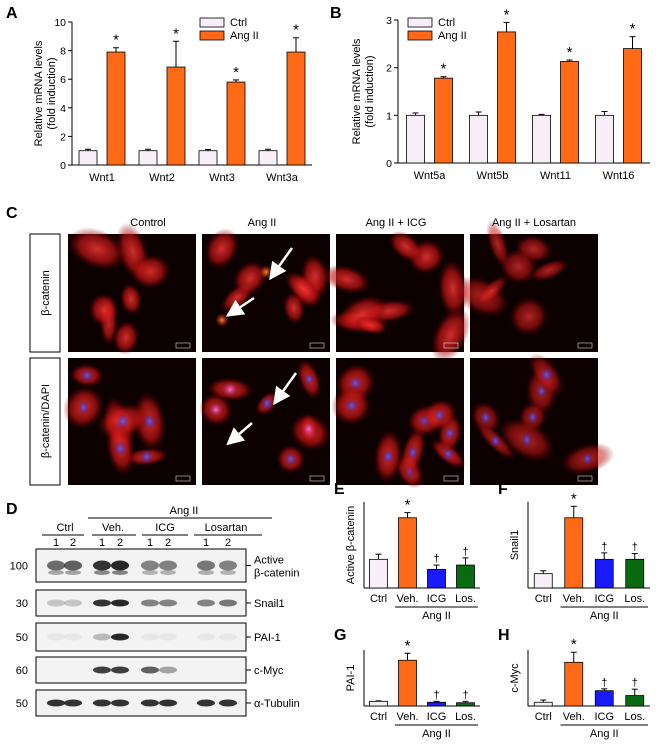  I want to click on x-tick-label: Los., so click(634, 599).